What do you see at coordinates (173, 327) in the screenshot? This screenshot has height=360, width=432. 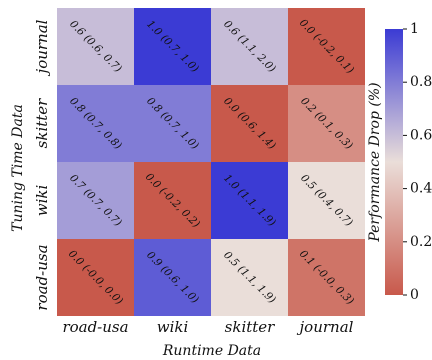 I see `x-tick-label: wiki` at bounding box center [173, 327].